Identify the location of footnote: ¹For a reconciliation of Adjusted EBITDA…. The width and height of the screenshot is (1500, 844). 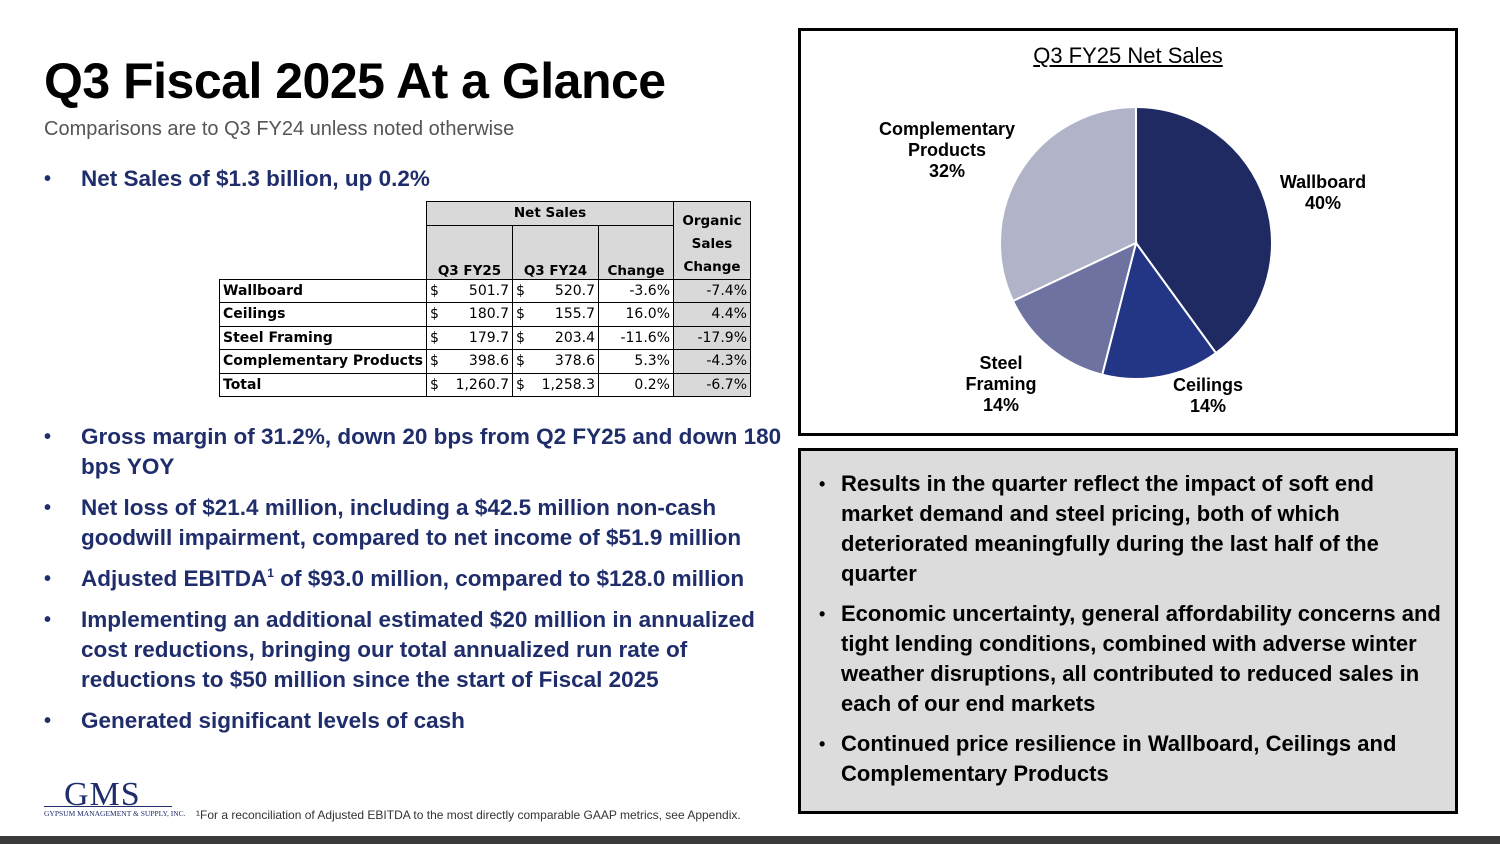
(468, 815).